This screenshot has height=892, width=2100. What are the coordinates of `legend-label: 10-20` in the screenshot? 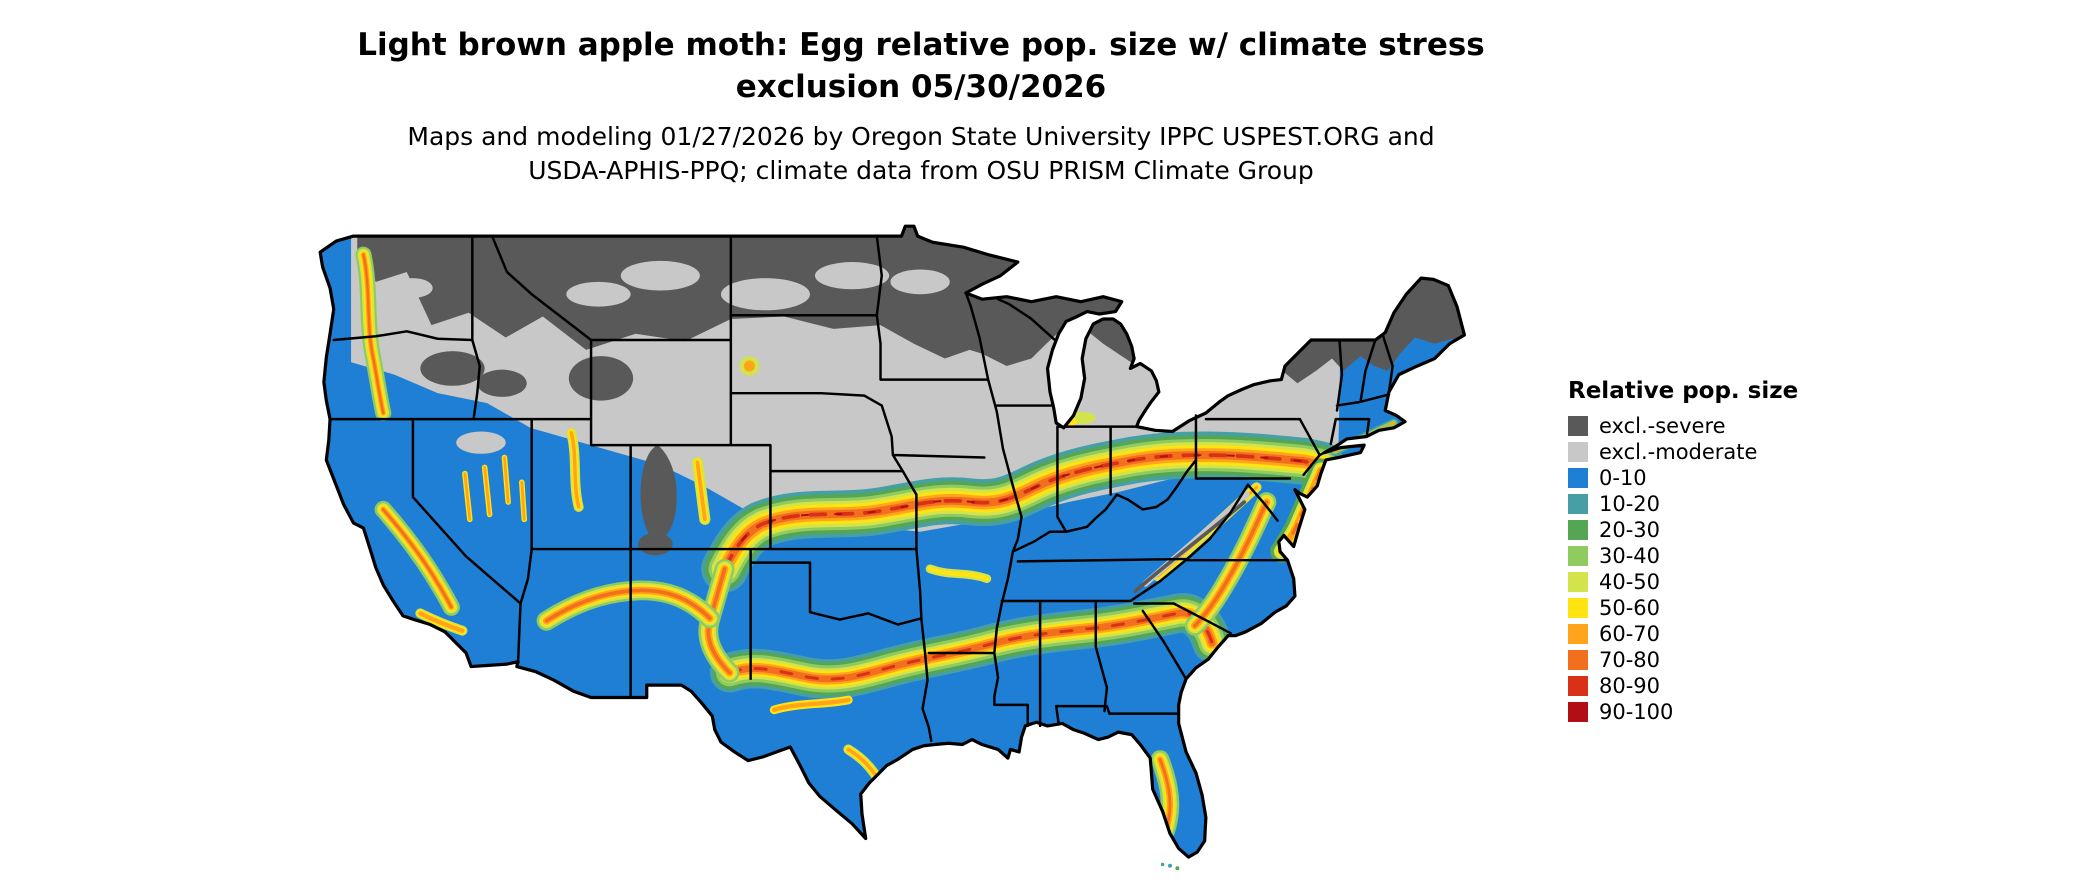 It's located at (1630, 504).